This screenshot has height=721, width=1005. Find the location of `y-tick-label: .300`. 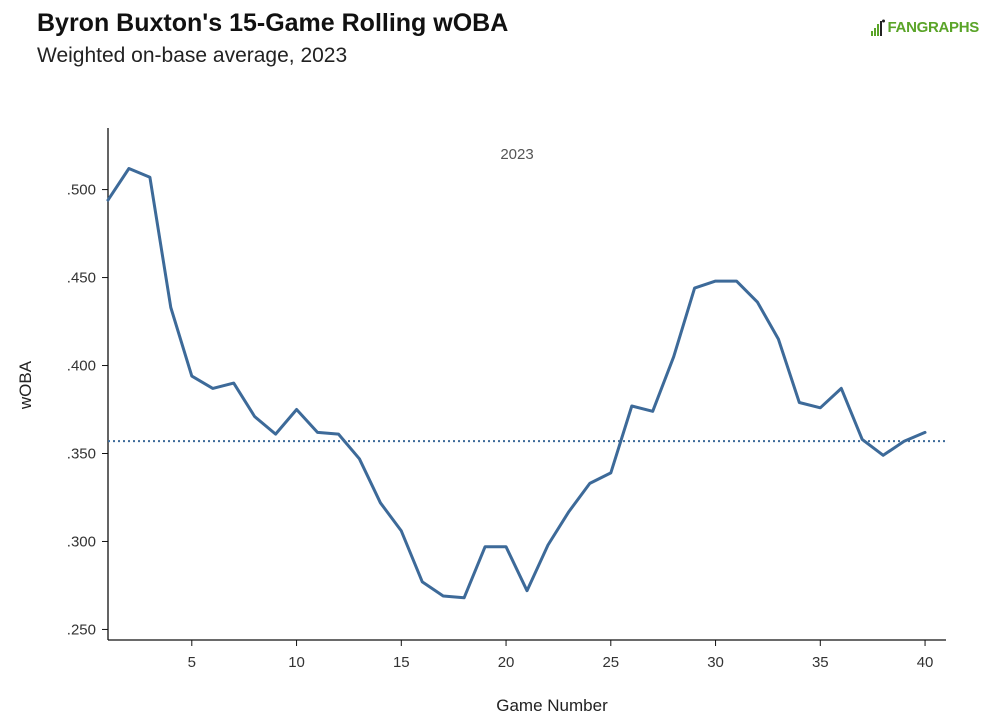

y-tick-label: .300 is located at coordinates (81, 541).